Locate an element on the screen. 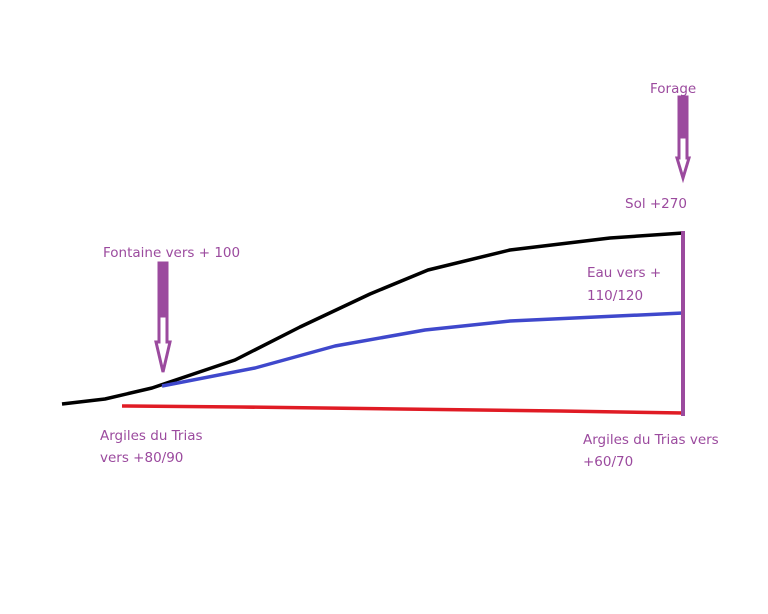 This screenshot has width=768, height=614. sol-label: Sol +270 is located at coordinates (656, 204).